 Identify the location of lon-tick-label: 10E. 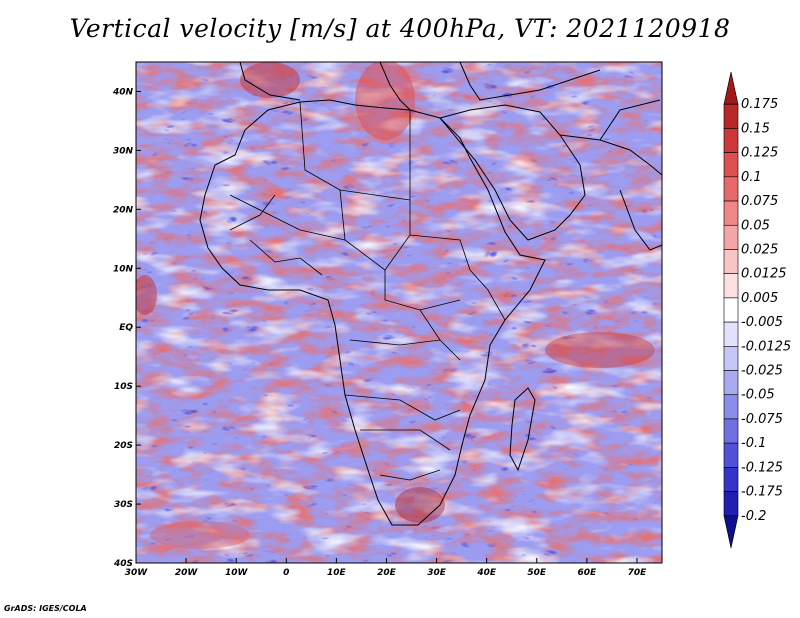
(337, 573).